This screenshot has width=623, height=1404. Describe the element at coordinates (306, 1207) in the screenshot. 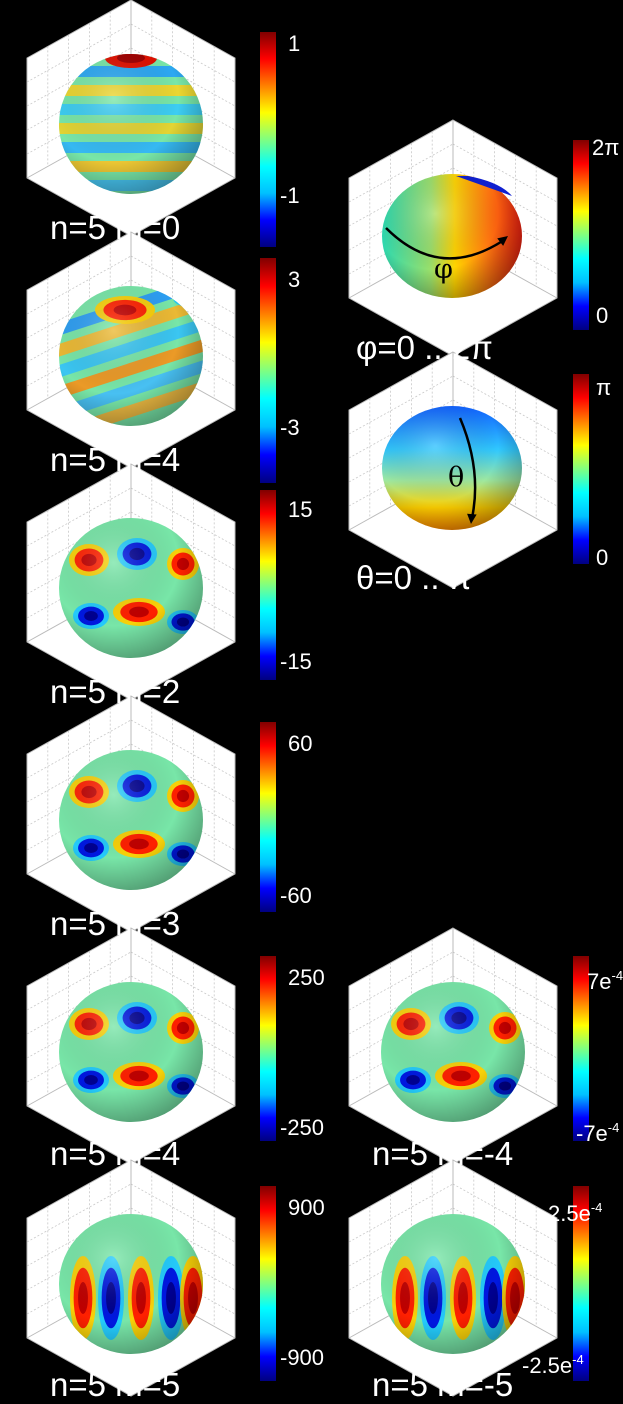

I see `colorbar-max-m5: 900` at that location.